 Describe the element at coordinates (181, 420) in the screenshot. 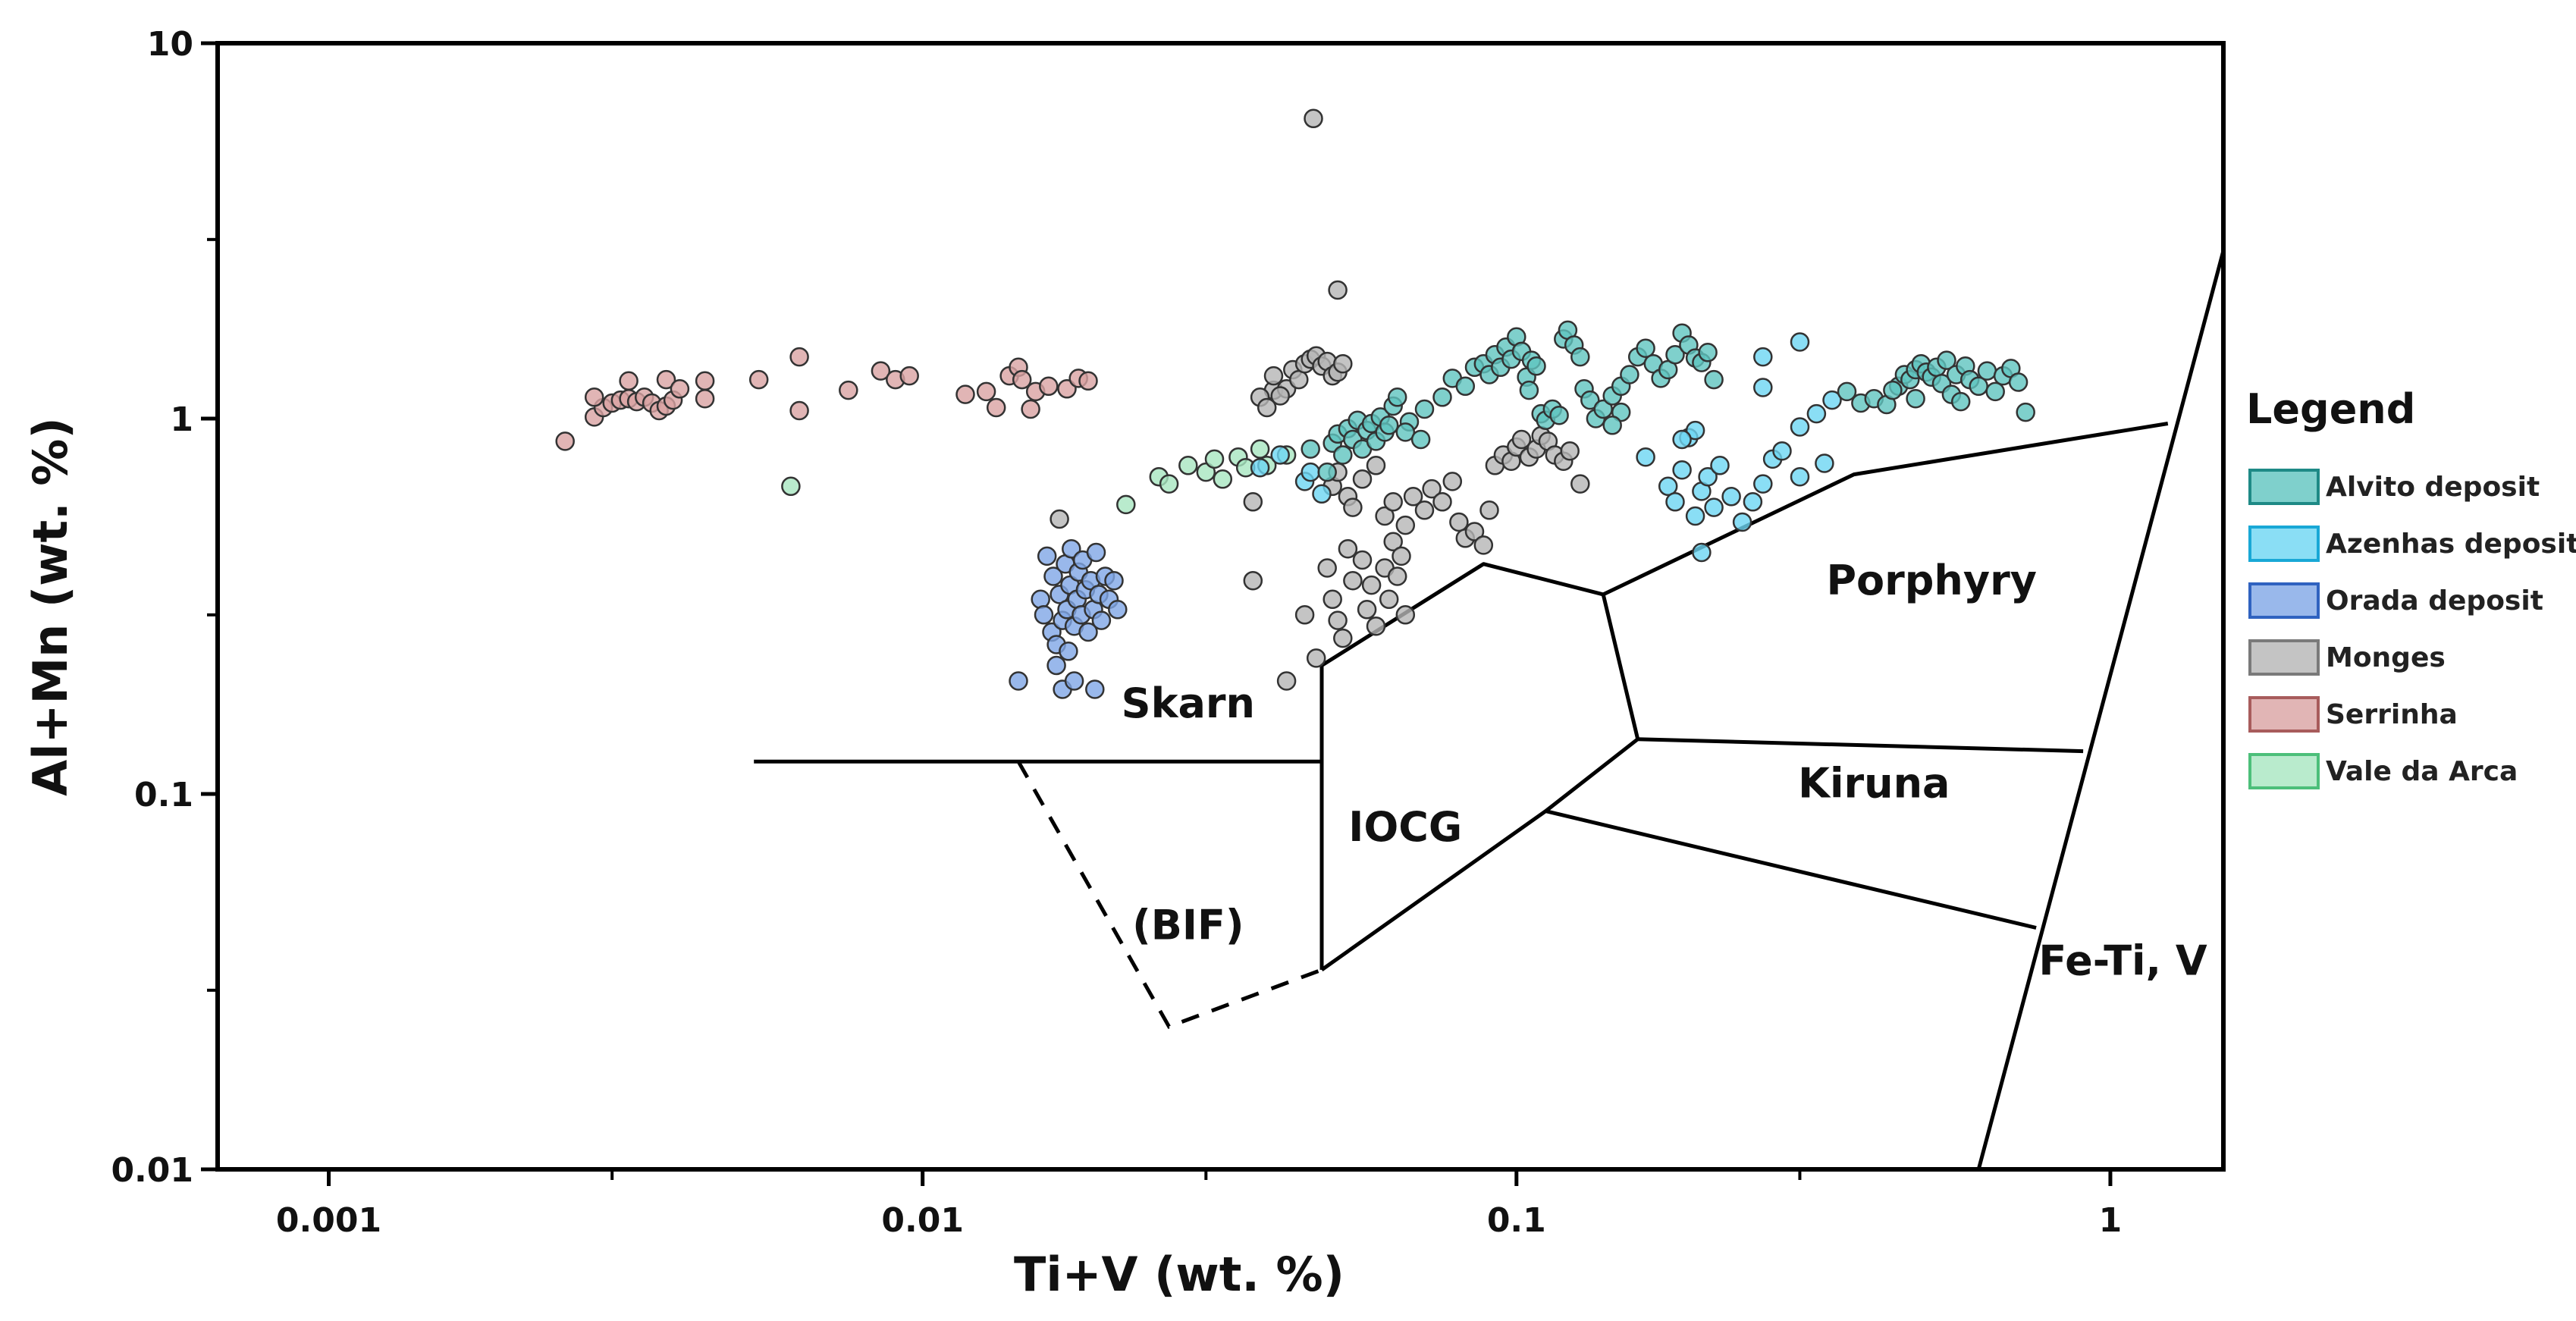

I see `y-tick-label: 1` at that location.